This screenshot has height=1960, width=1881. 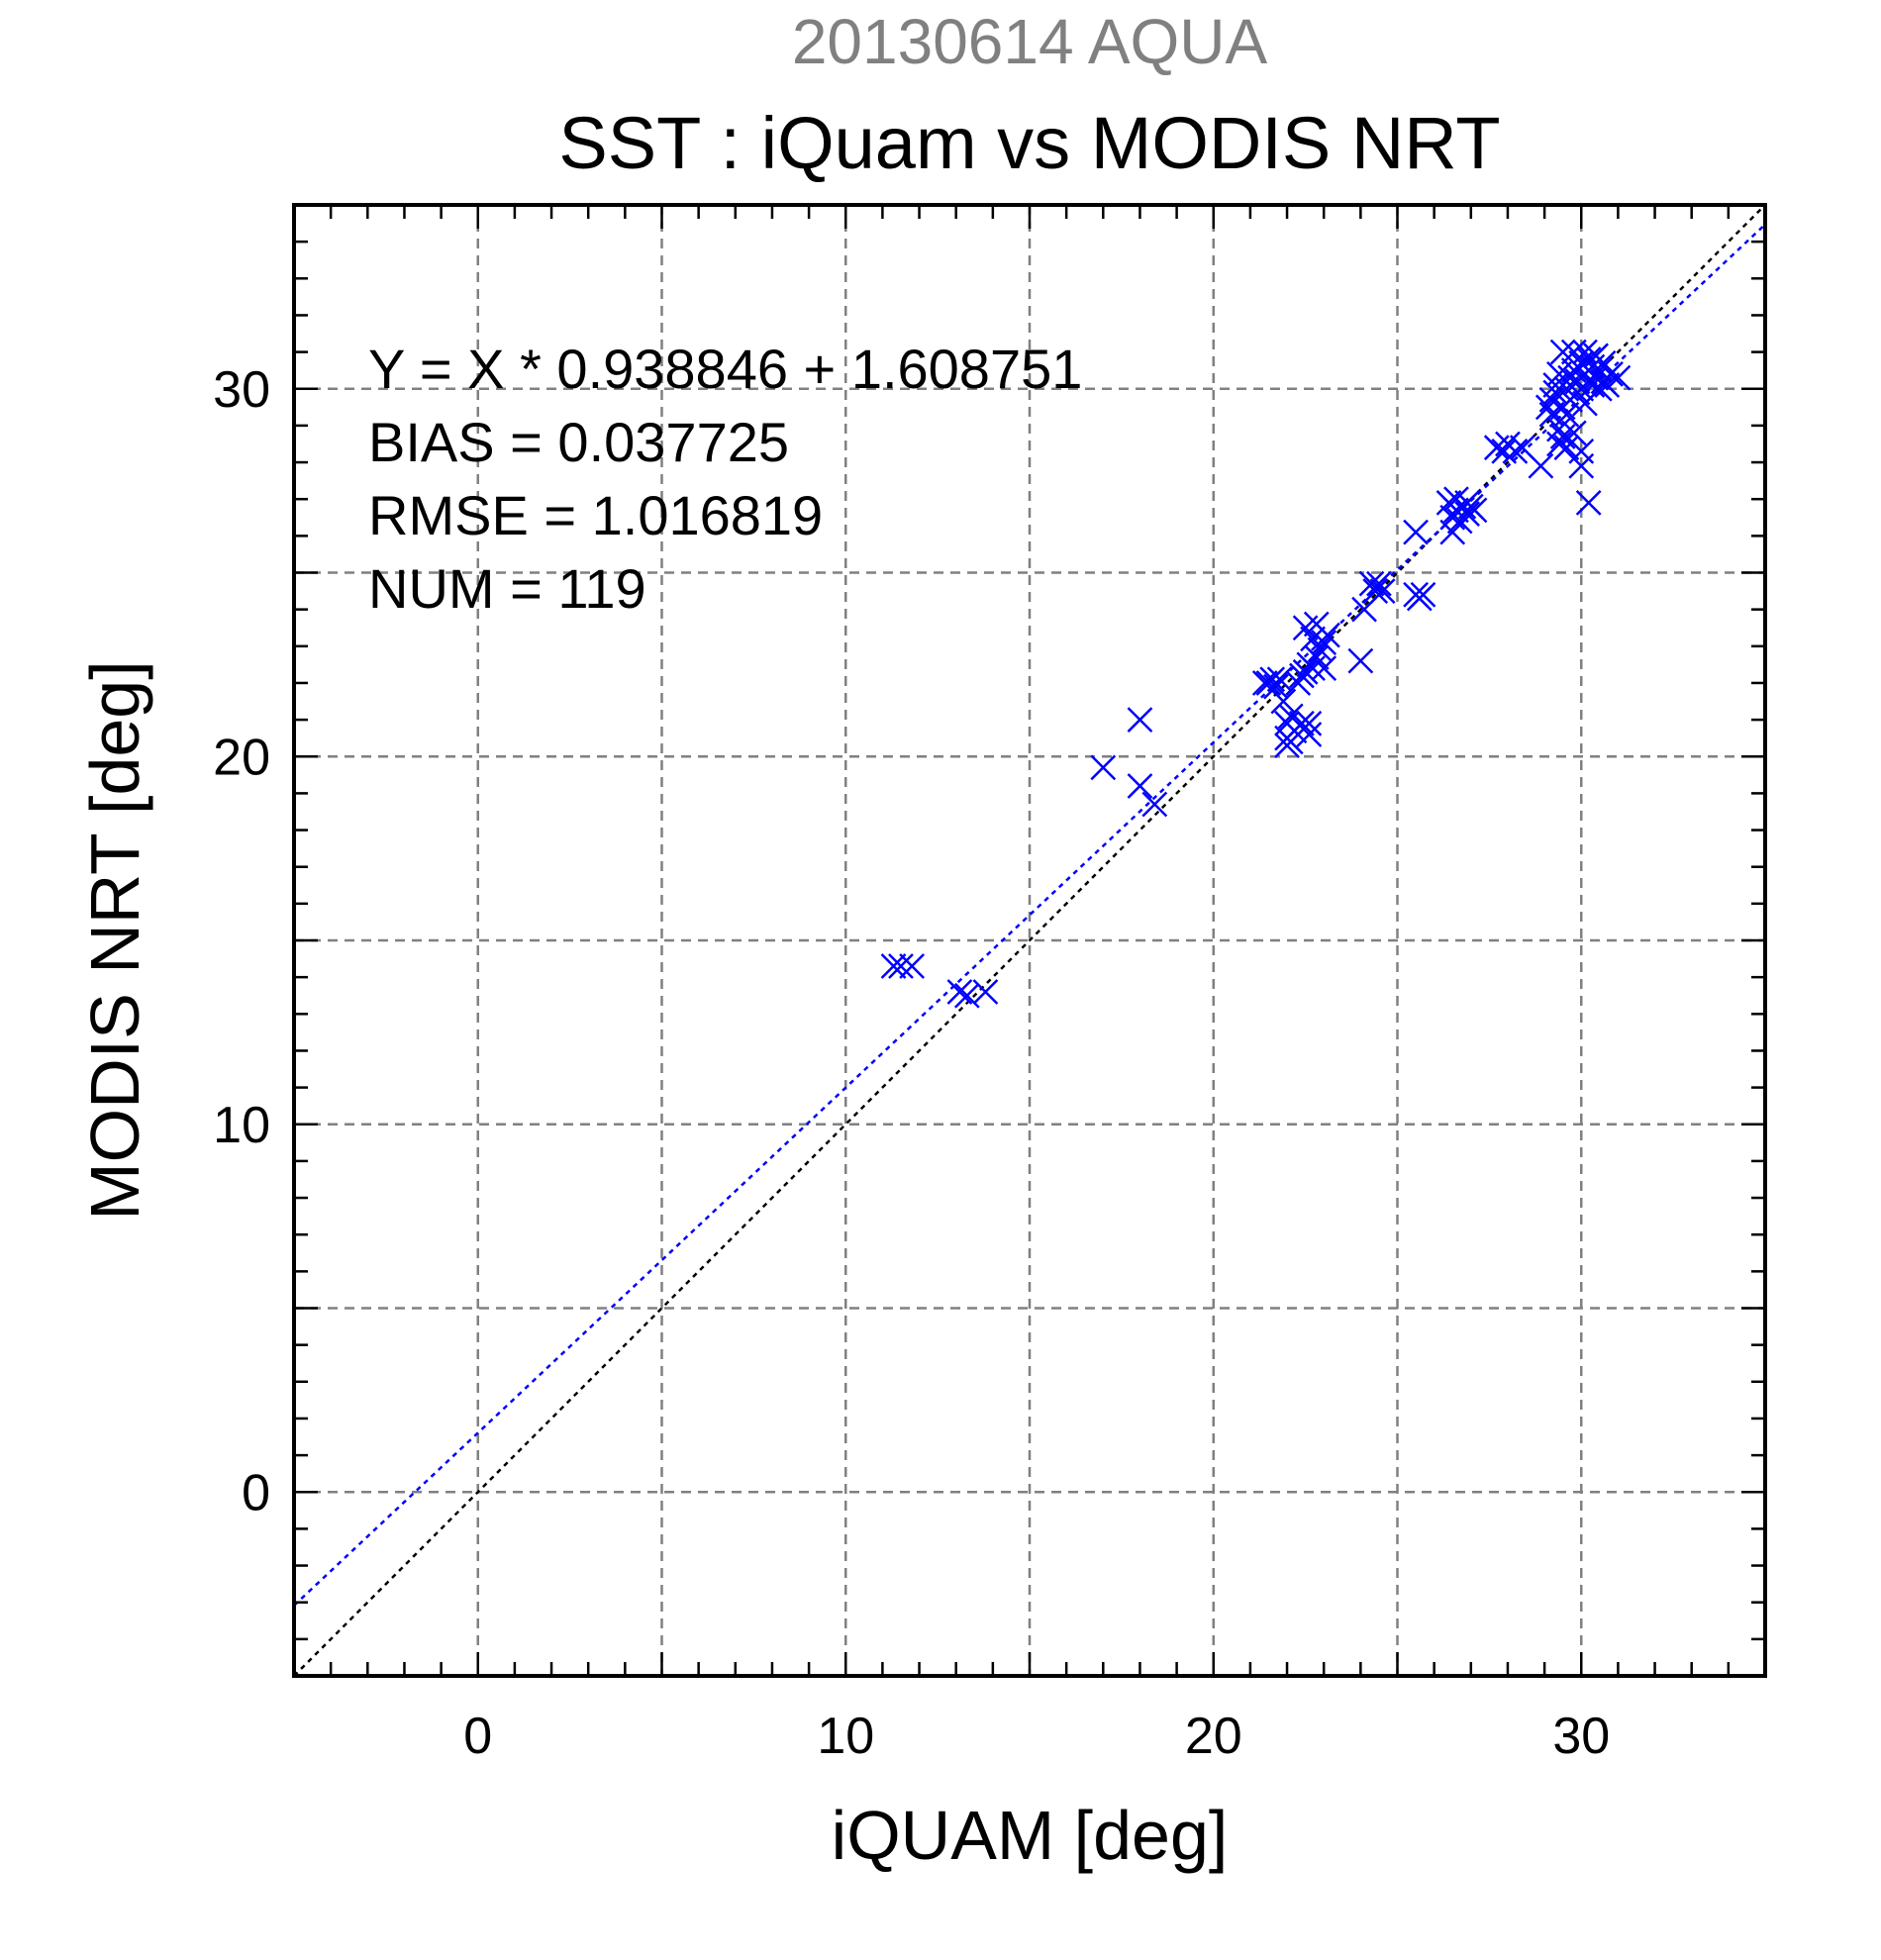 What do you see at coordinates (1213, 1736) in the screenshot?
I see `x-tick-label: 20` at bounding box center [1213, 1736].